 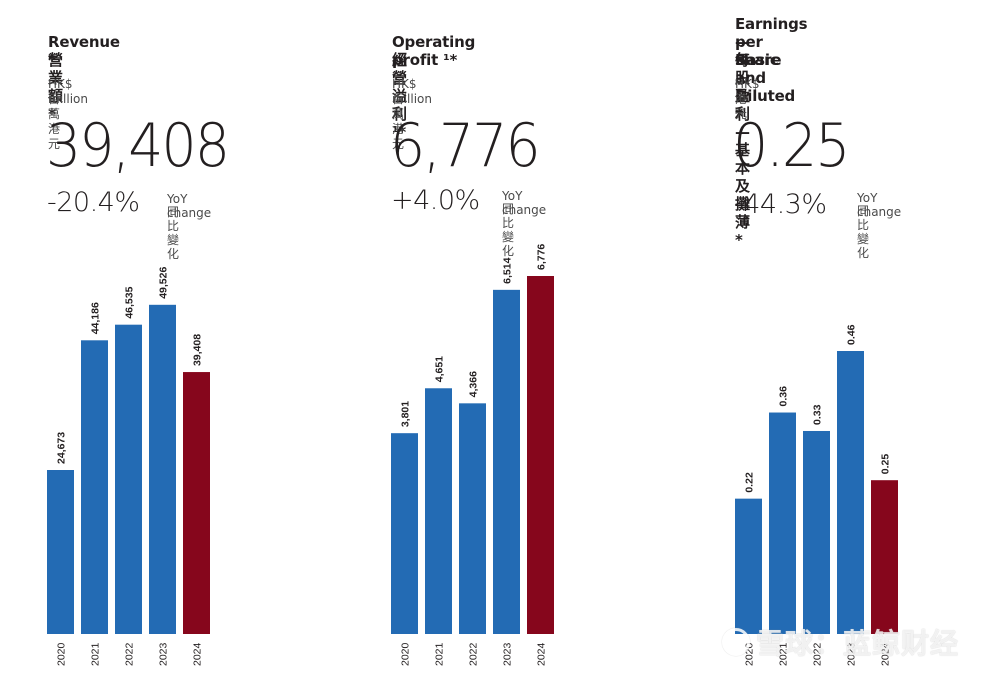 I want to click on operating-profit-yoy-label-en: YoY change, so click(x=524, y=203).